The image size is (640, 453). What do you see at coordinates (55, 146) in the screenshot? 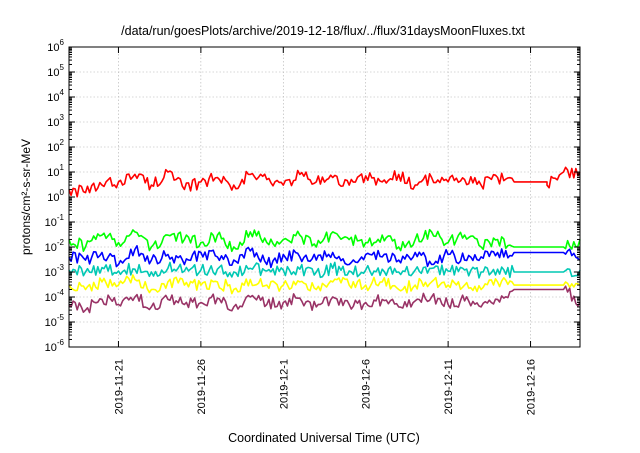
I see `y-tick-label: 10²` at bounding box center [55, 146].